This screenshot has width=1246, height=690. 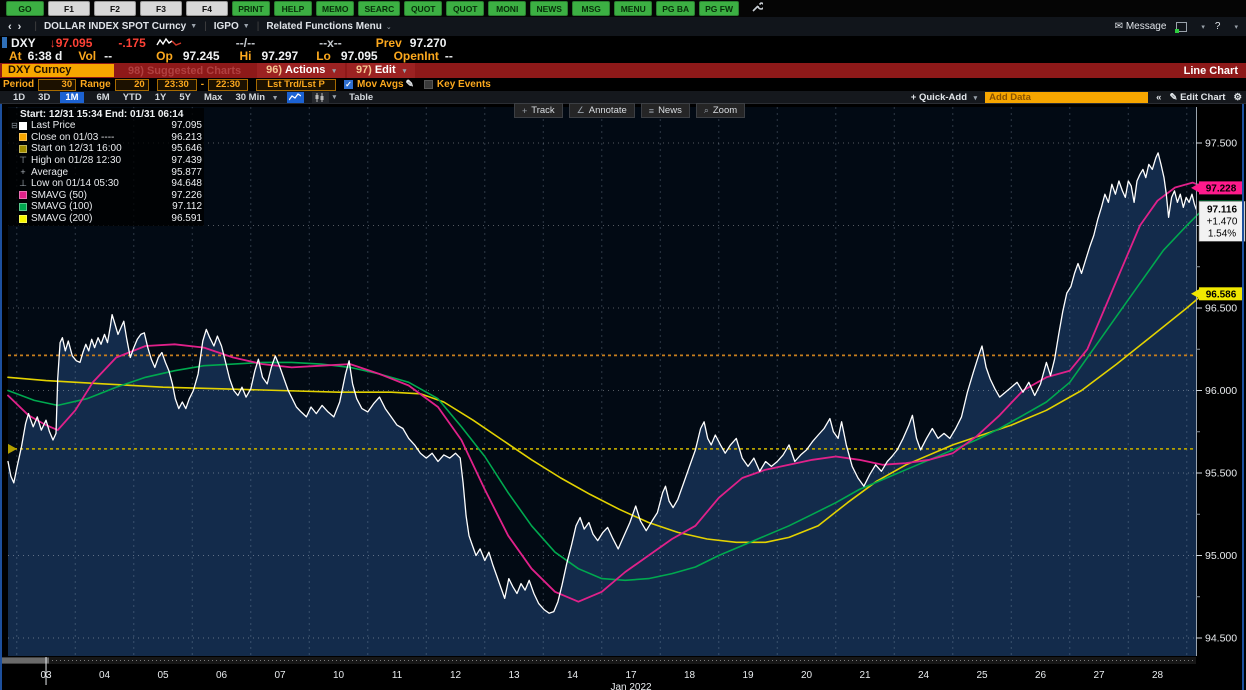 I want to click on openint-value: --, so click(x=448, y=56).